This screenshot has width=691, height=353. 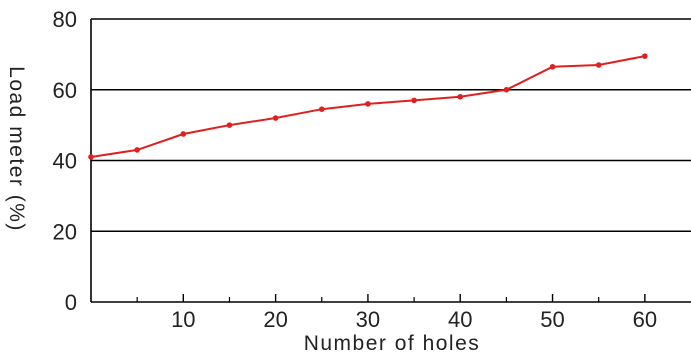 What do you see at coordinates (65, 19) in the screenshot?
I see `y-tick-label: 80` at bounding box center [65, 19].